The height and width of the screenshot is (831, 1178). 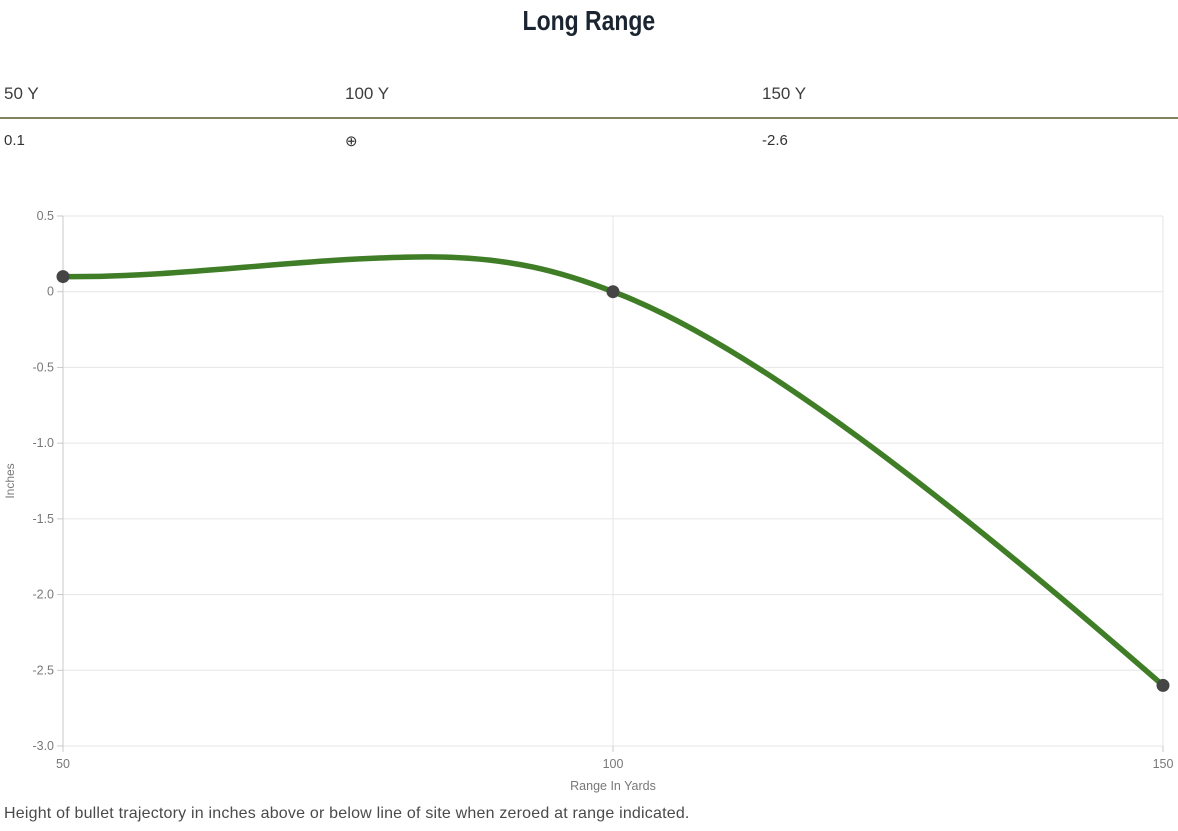 What do you see at coordinates (21, 93) in the screenshot?
I see `range-label-50y: 50 Y` at bounding box center [21, 93].